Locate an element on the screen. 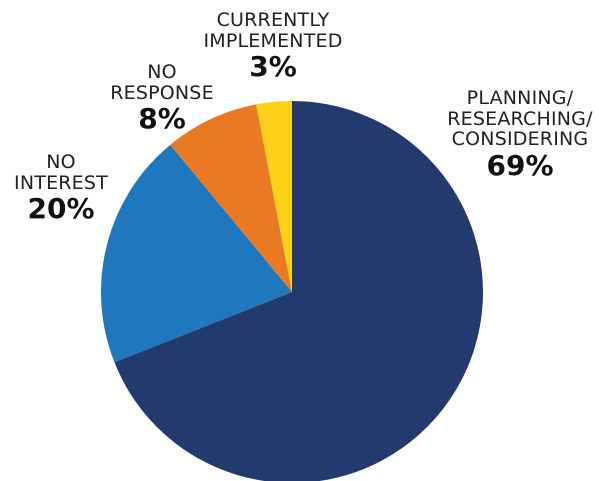 Image resolution: width=599 pixels, height=481 pixels. slice-percentage: 20% is located at coordinates (61, 209).